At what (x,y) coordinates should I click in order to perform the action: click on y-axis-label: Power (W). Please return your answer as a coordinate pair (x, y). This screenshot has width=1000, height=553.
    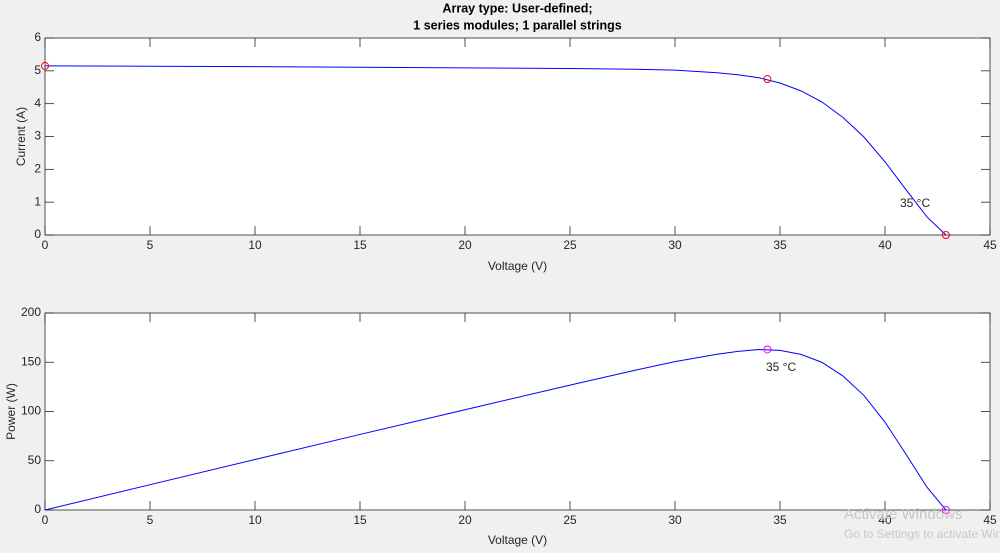
    Looking at the image, I should click on (11, 411).